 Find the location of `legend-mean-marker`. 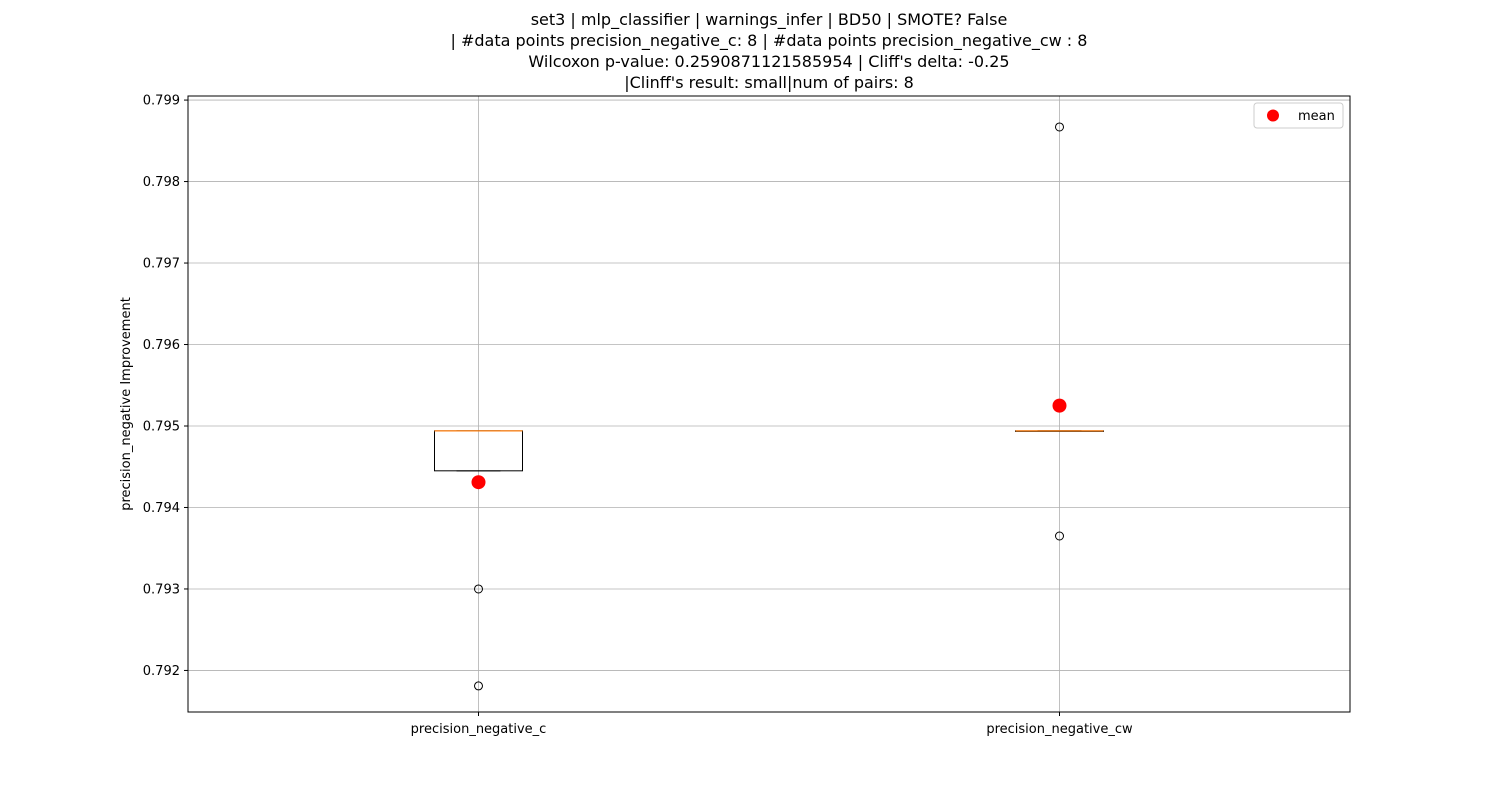

legend-mean-marker is located at coordinates (1273, 115).